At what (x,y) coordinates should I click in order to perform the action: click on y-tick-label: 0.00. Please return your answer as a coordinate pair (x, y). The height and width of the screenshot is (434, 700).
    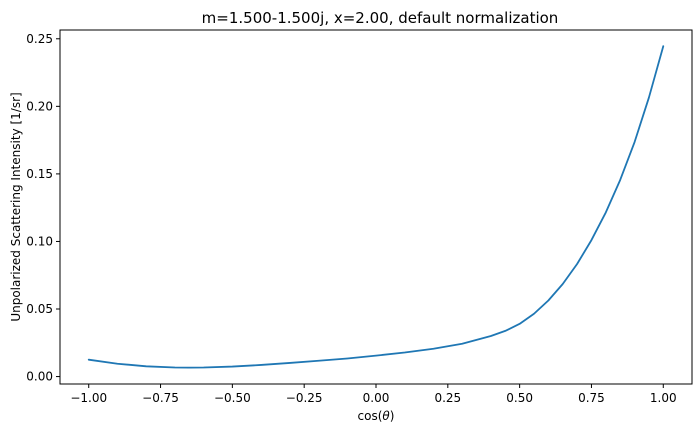
    Looking at the image, I should click on (39, 377).